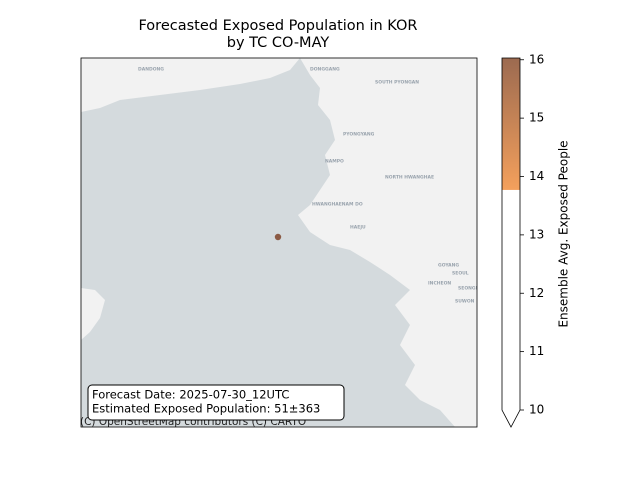 Image resolution: width=640 pixels, height=480 pixels. I want to click on colorbar-tick-label: 14, so click(536, 176).